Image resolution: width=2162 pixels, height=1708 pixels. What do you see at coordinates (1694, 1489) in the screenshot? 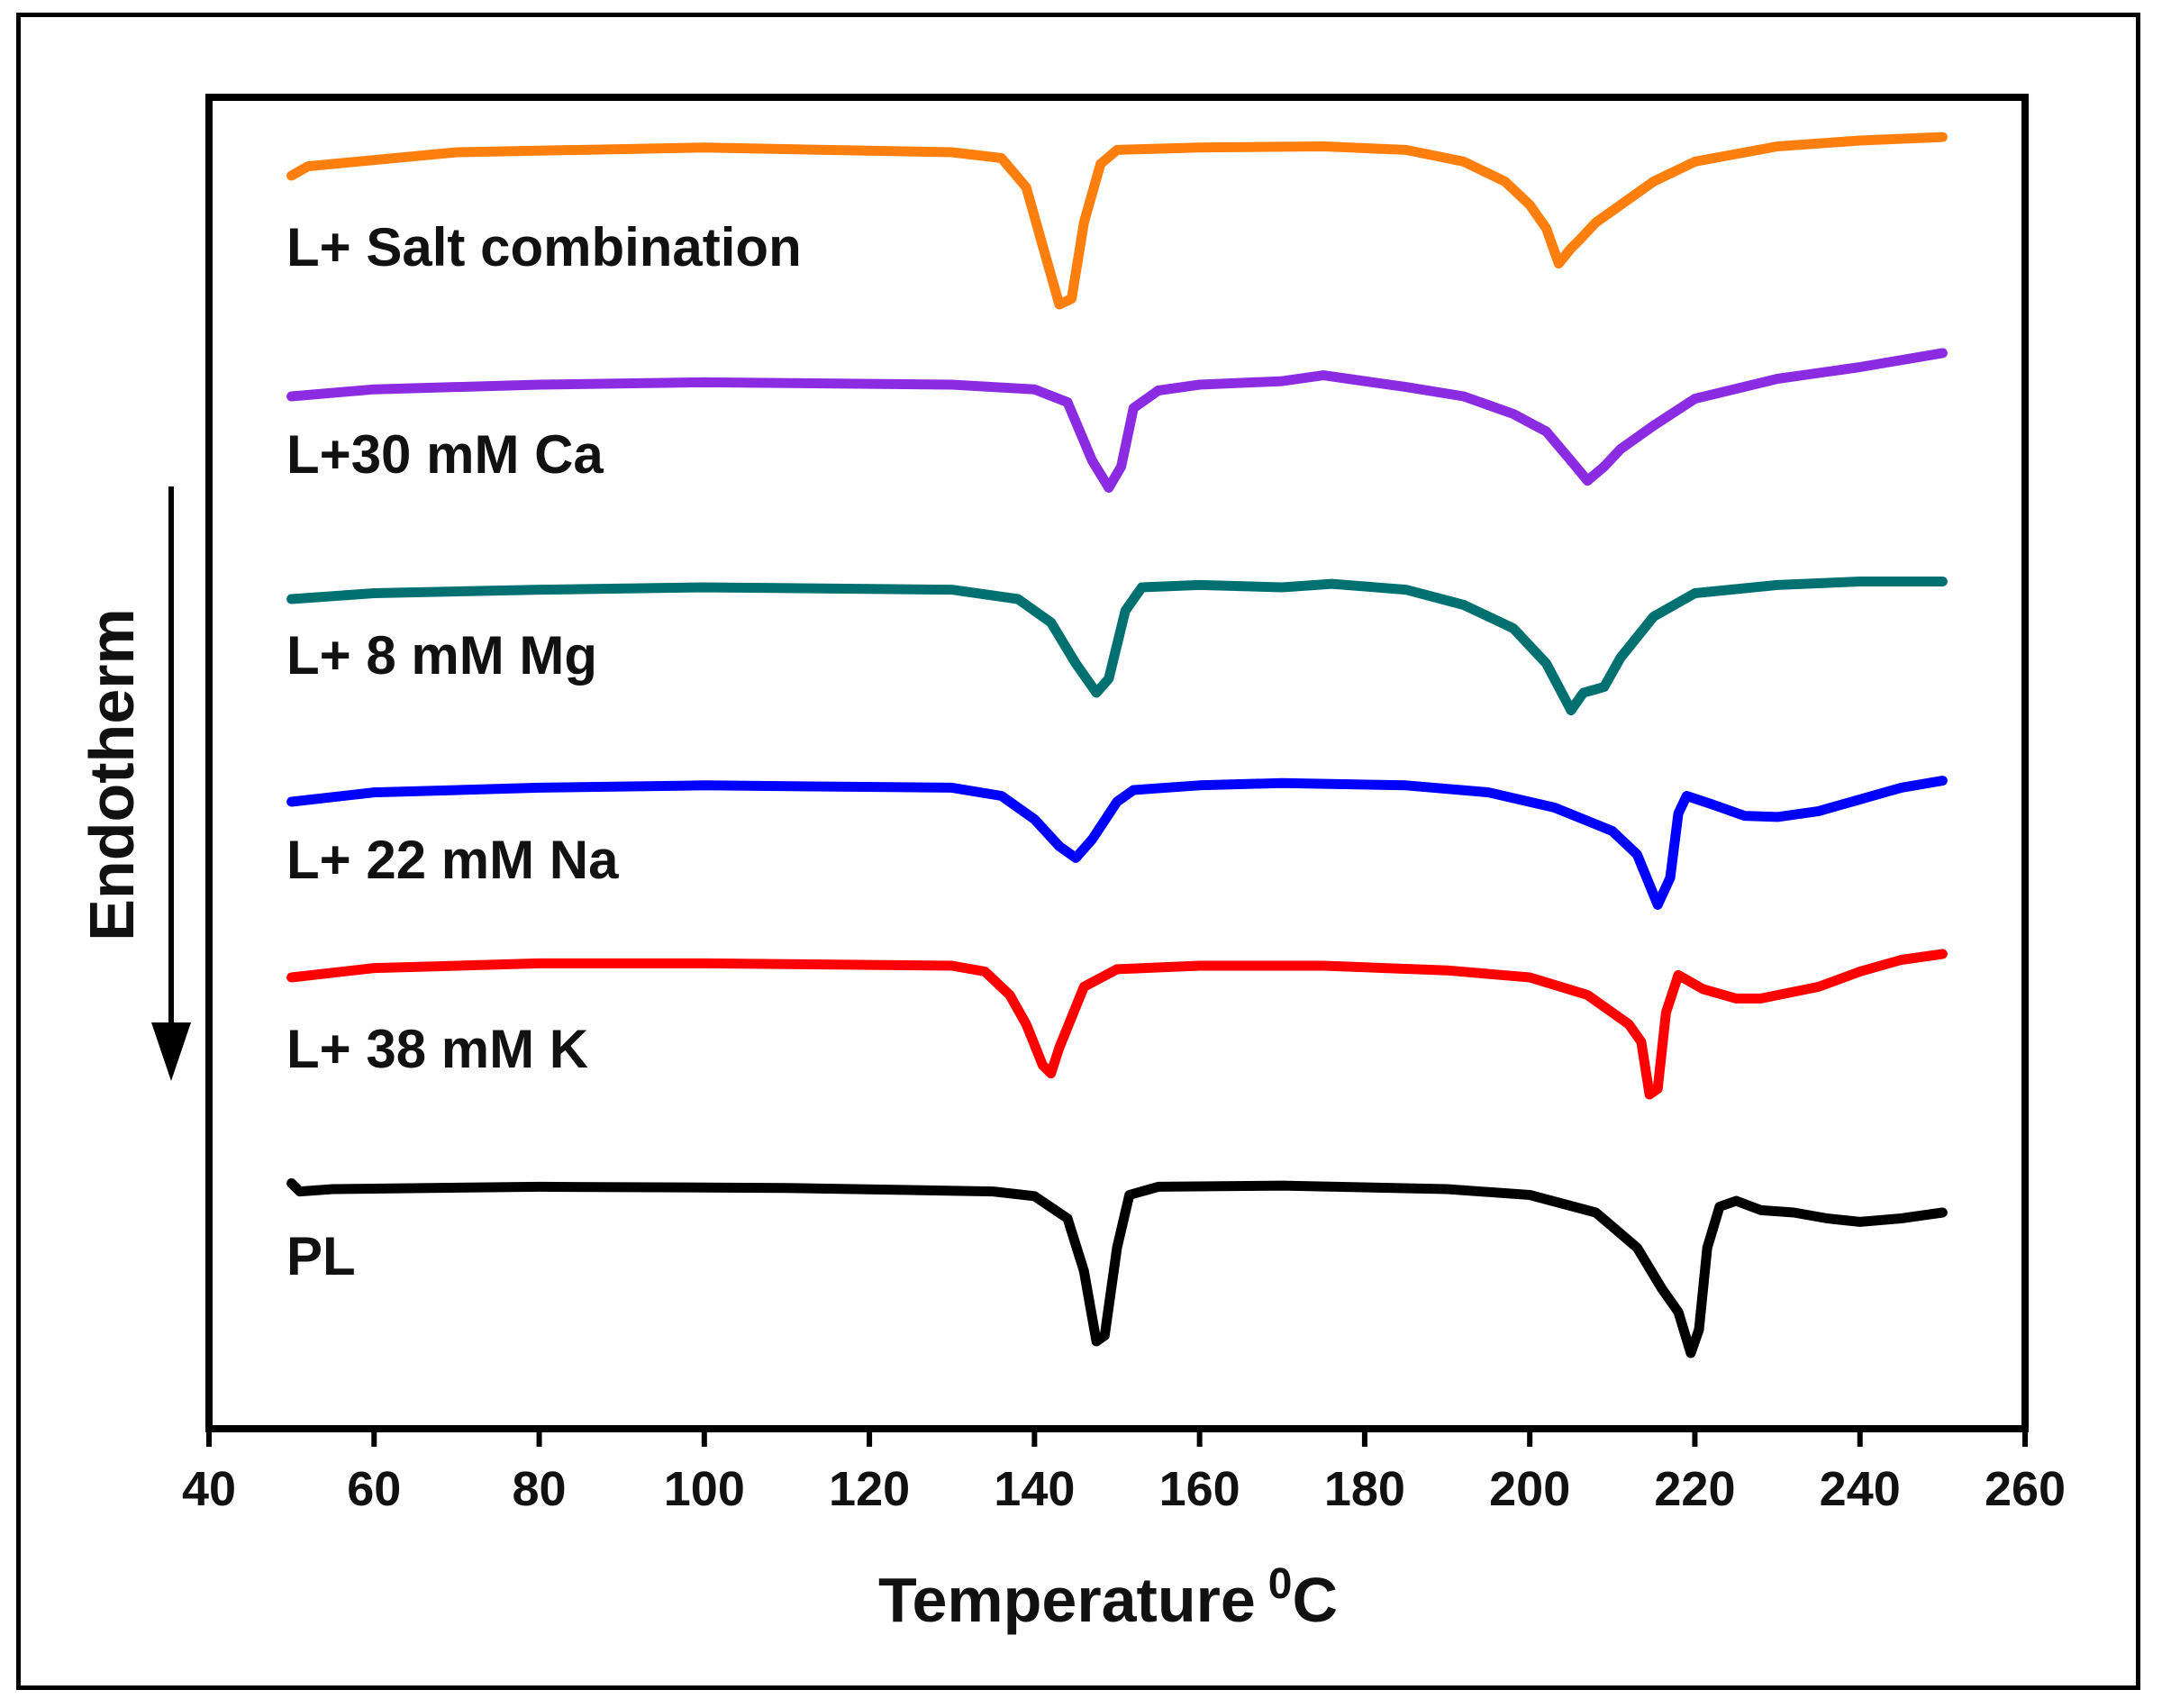
I see `x-tick-label: 220` at bounding box center [1694, 1489].